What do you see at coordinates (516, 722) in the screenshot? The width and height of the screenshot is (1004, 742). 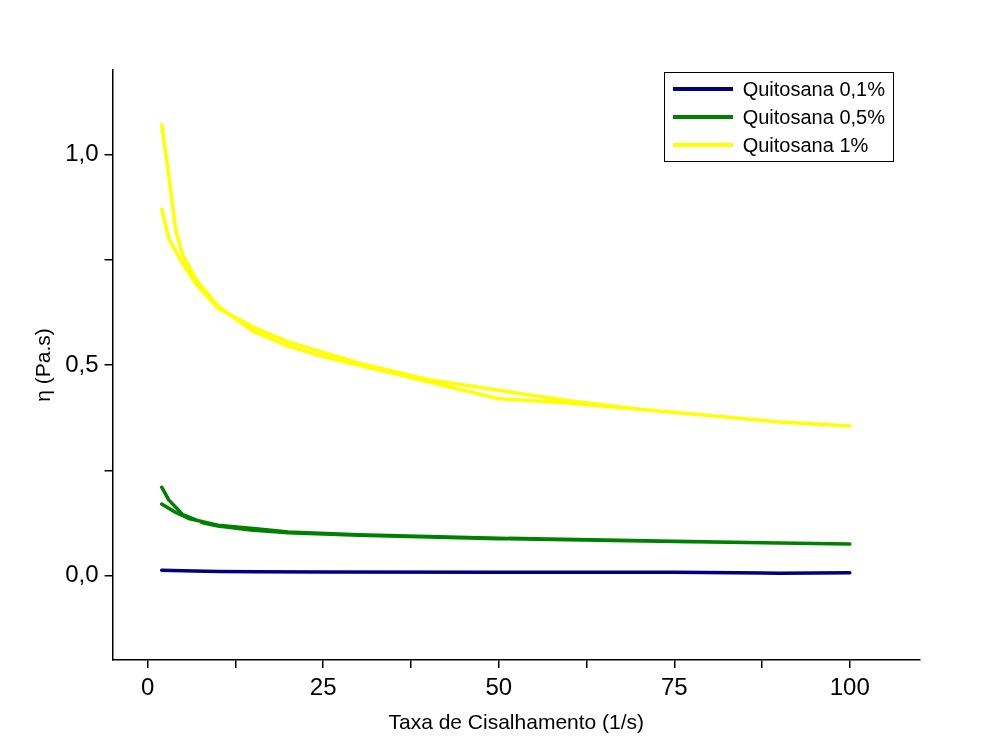 I see `x-axis-title: Taxa de Cisalhamento (1/s)` at bounding box center [516, 722].